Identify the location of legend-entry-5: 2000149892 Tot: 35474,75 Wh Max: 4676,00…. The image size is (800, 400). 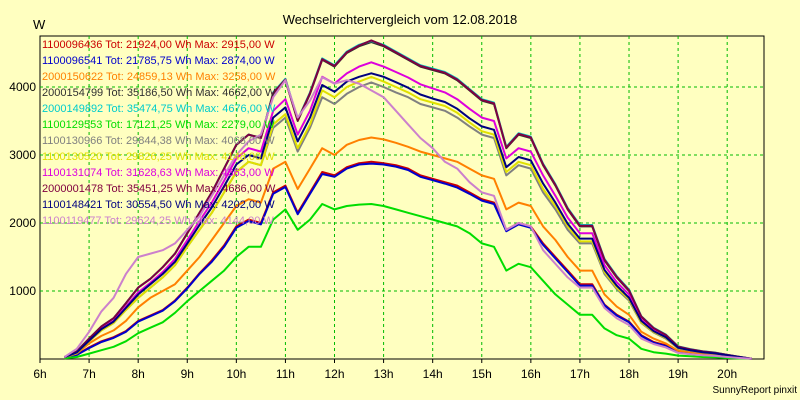
(159, 109).